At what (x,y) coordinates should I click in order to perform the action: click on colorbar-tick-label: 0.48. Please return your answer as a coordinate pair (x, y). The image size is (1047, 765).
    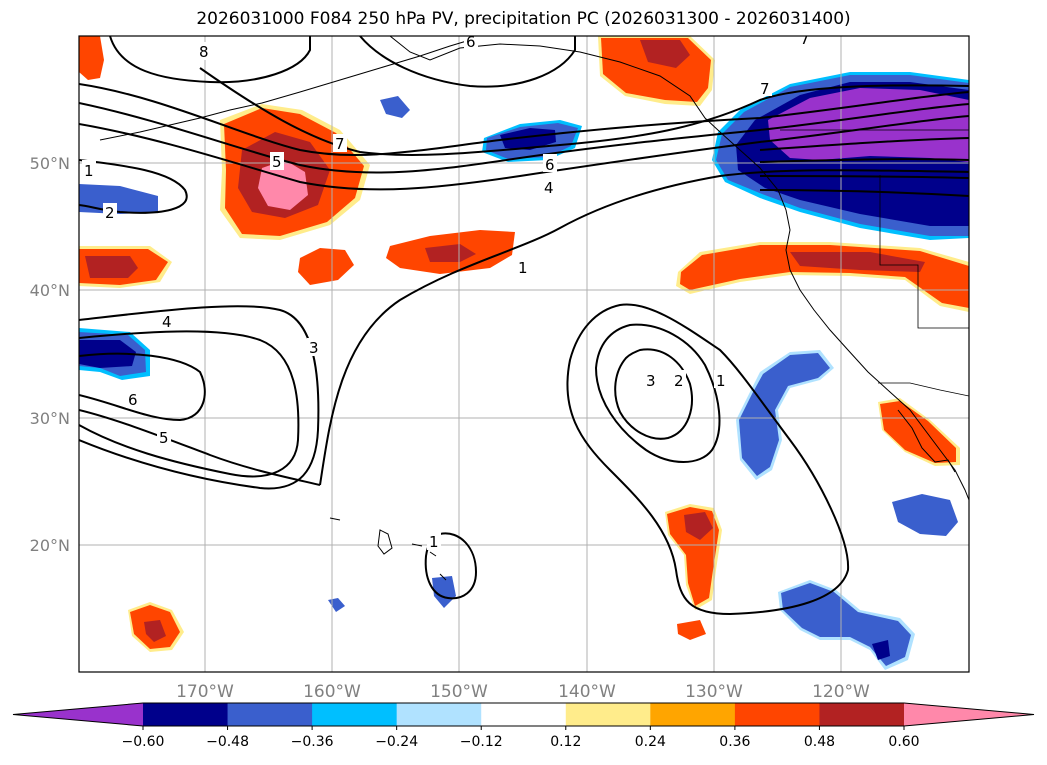
    Looking at the image, I should click on (819, 742).